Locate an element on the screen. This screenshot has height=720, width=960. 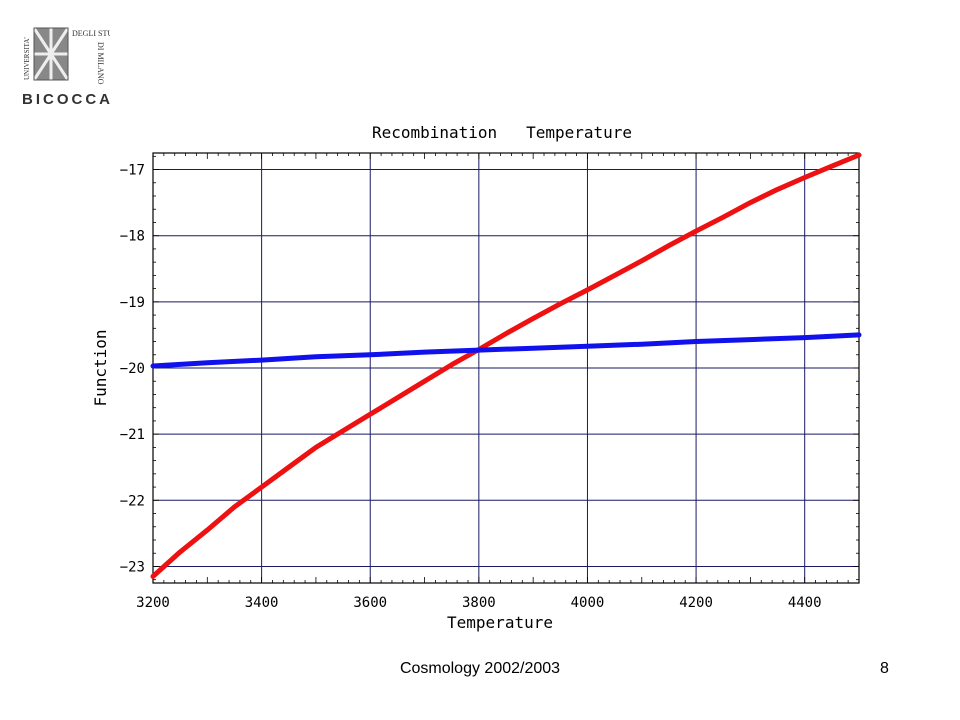
y-tick-label: −22 is located at coordinates (132, 501).